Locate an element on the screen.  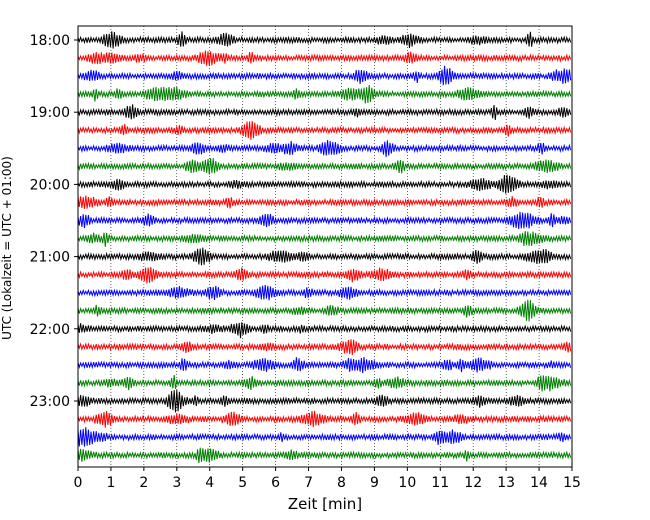
y-tick-label-4: 22:00 is located at coordinates (50, 330).